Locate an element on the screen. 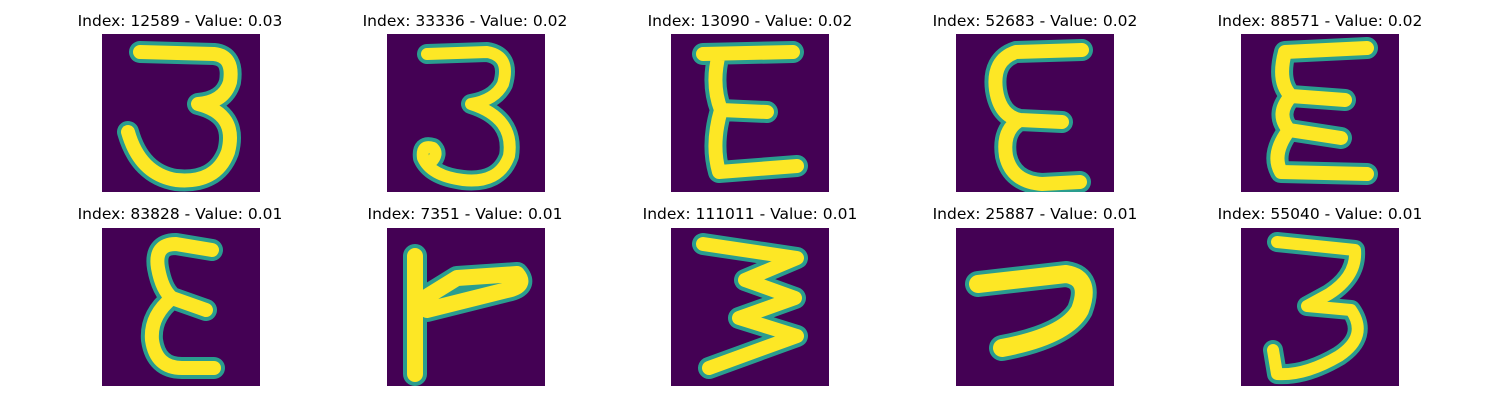 The image size is (1500, 400). panel-title-10: Index: 55040 - Value: 0.01 is located at coordinates (1320, 214).